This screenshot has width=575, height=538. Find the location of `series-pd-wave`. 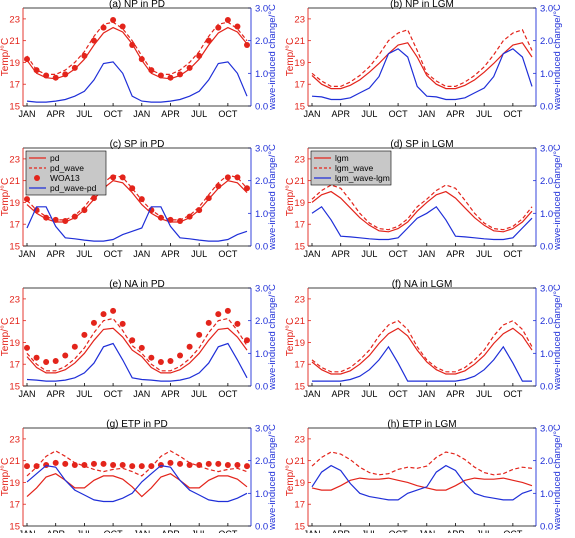

series-pd-wave is located at coordinates (137, 344).